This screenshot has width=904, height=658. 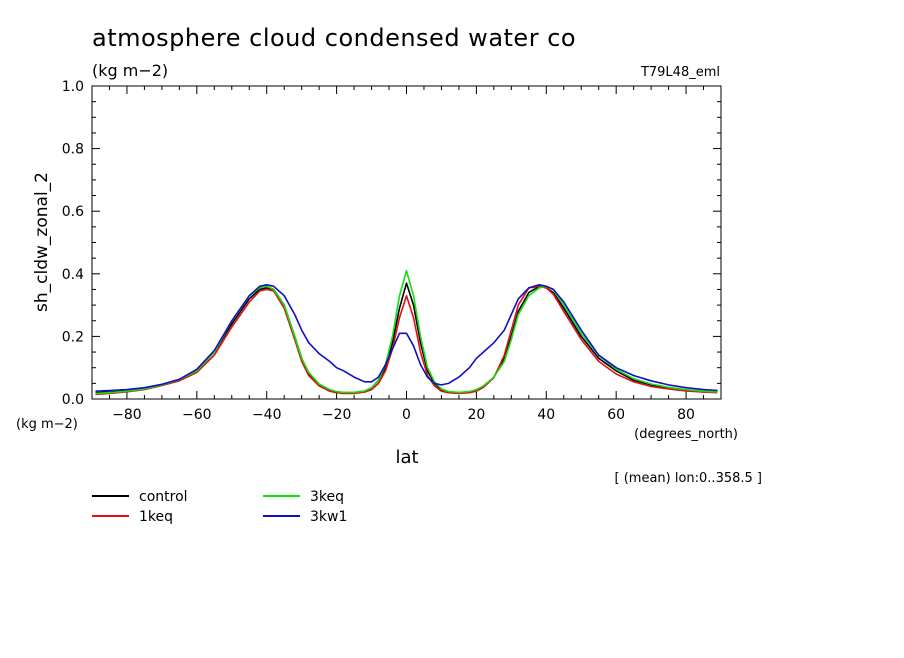 What do you see at coordinates (476, 415) in the screenshot?
I see `x-tick-label: 20` at bounding box center [476, 415].